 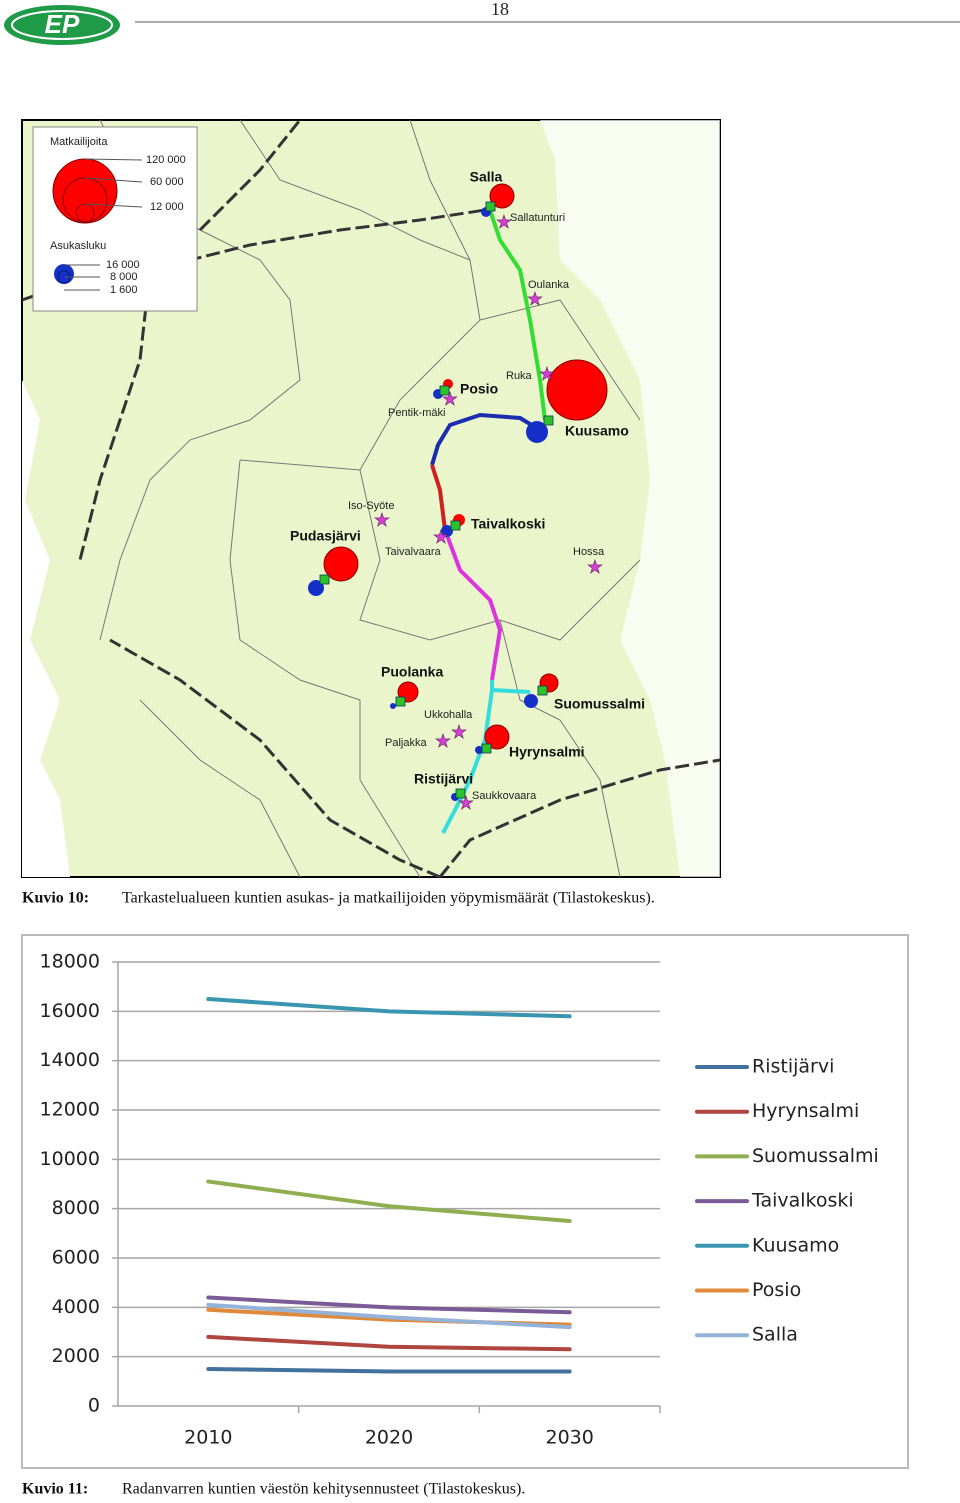 I want to click on logo-shape, so click(x=62, y=25).